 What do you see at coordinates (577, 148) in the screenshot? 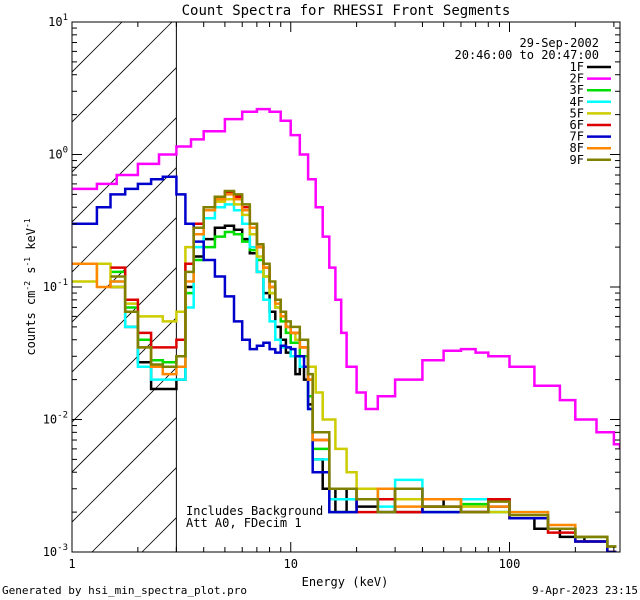
I see `legend-label-8f: 8F` at bounding box center [577, 148].